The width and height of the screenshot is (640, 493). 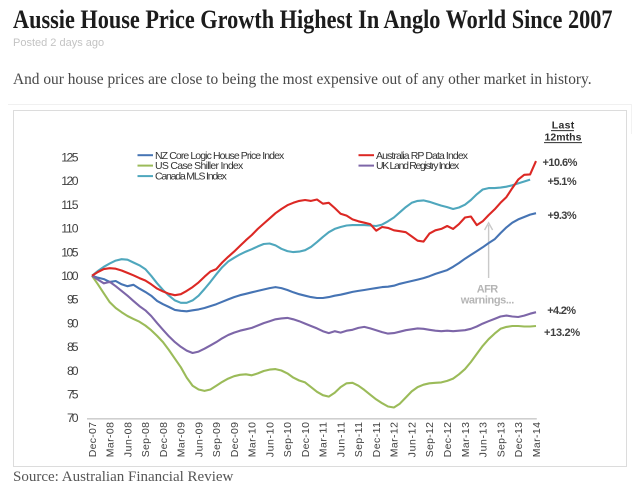 What do you see at coordinates (563, 138) in the screenshot?
I see `svg-text: 12mths` at bounding box center [563, 138].